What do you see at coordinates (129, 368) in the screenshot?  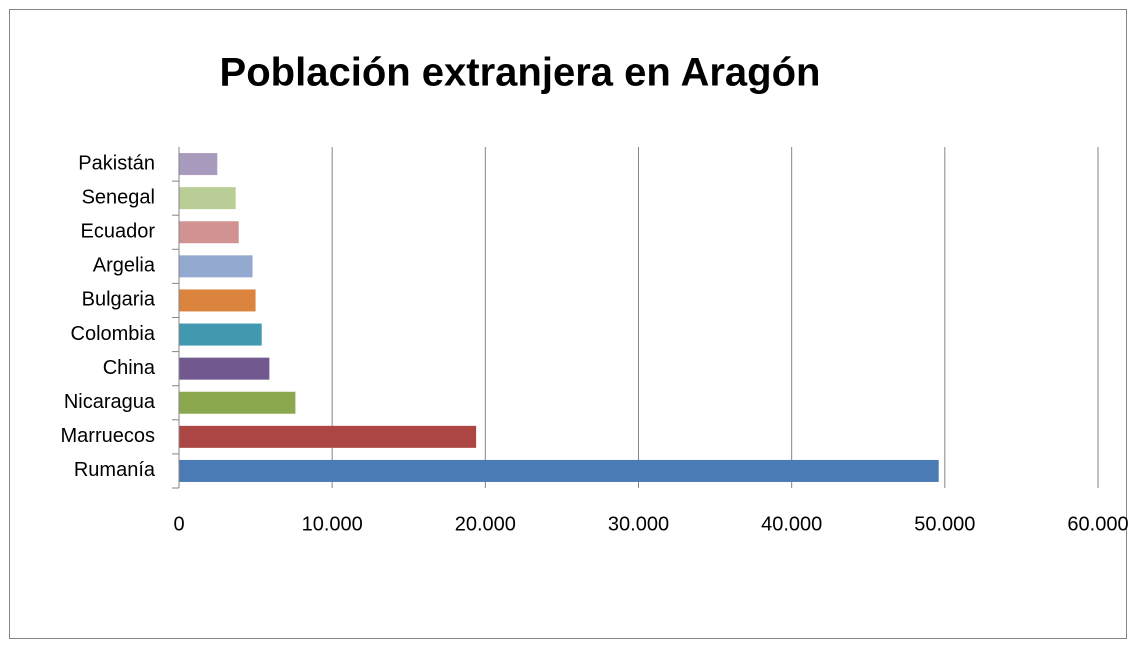 I see `y-tick-label: China` at bounding box center [129, 368].